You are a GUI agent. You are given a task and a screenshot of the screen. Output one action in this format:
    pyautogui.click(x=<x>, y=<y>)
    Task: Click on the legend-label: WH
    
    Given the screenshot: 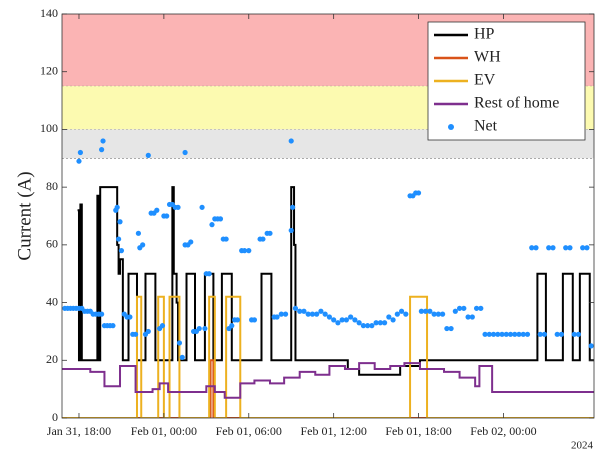 What is the action you would take?
    pyautogui.click(x=487, y=57)
    